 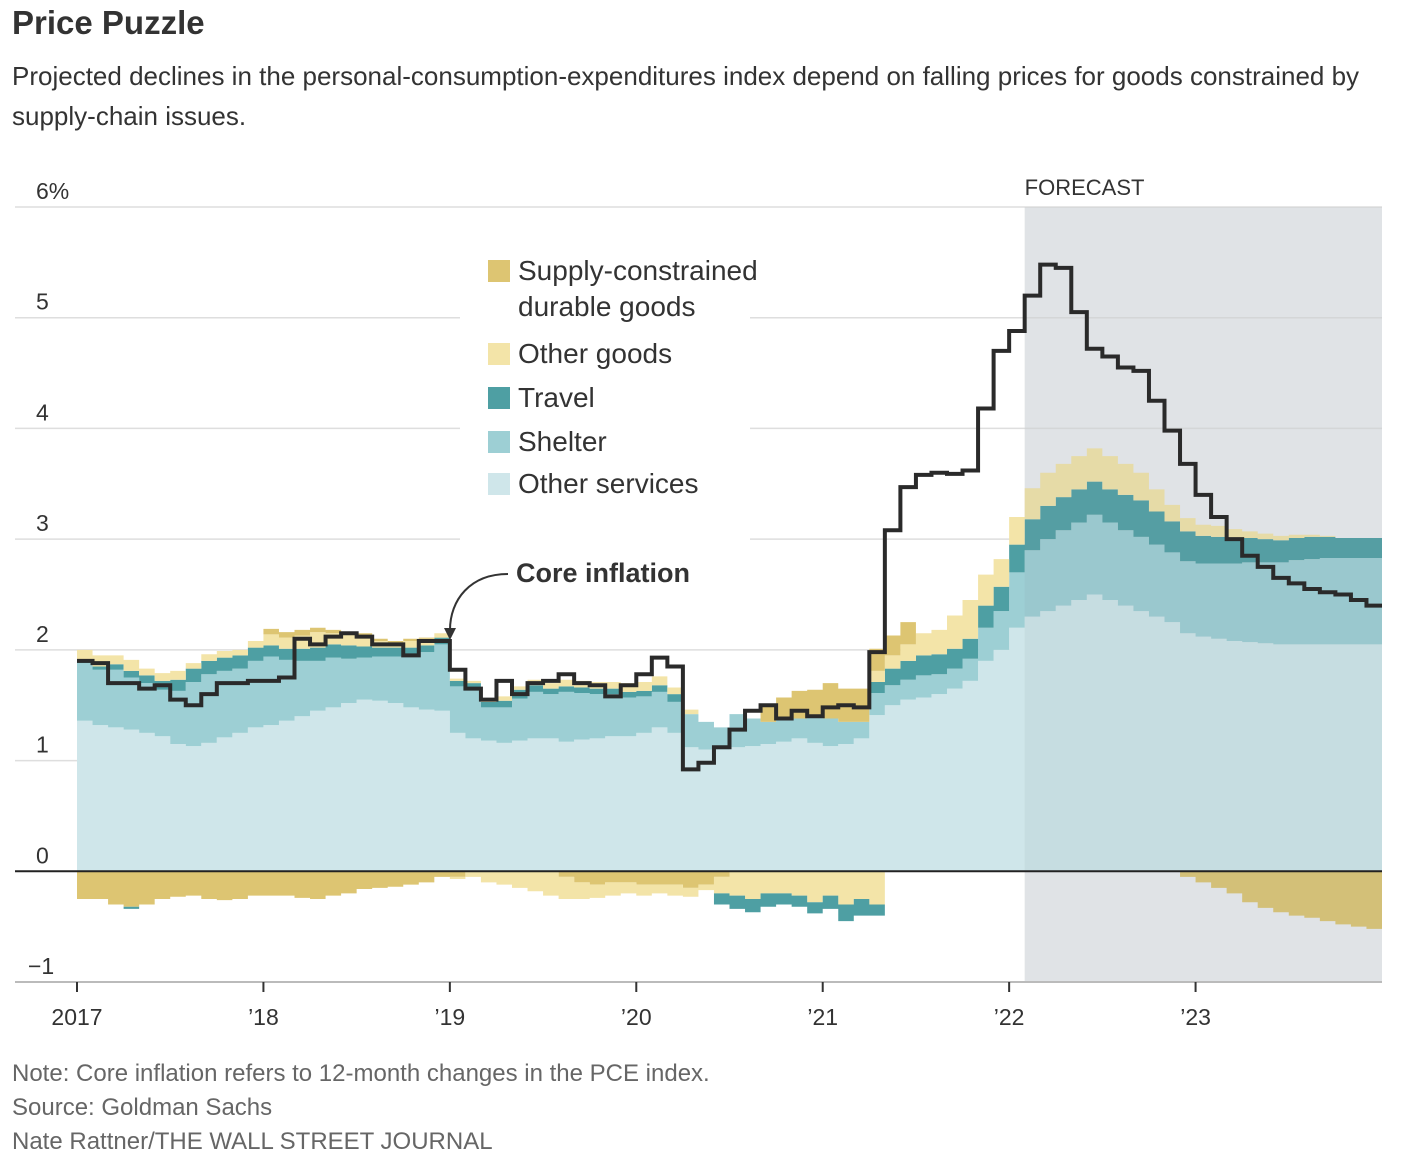 I want to click on chart-source: Source: Goldman Sachs, so click(x=142, y=1107).